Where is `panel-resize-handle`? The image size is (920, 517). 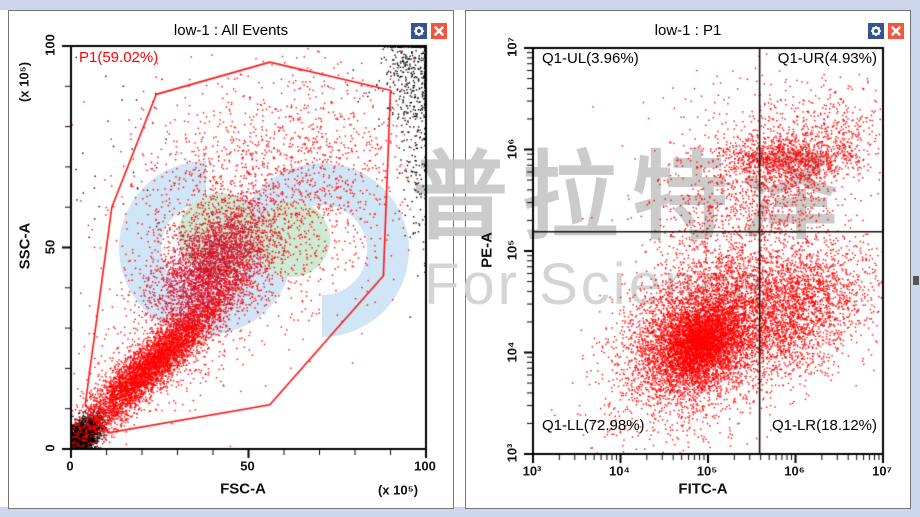 panel-resize-handle is located at coordinates (916, 280).